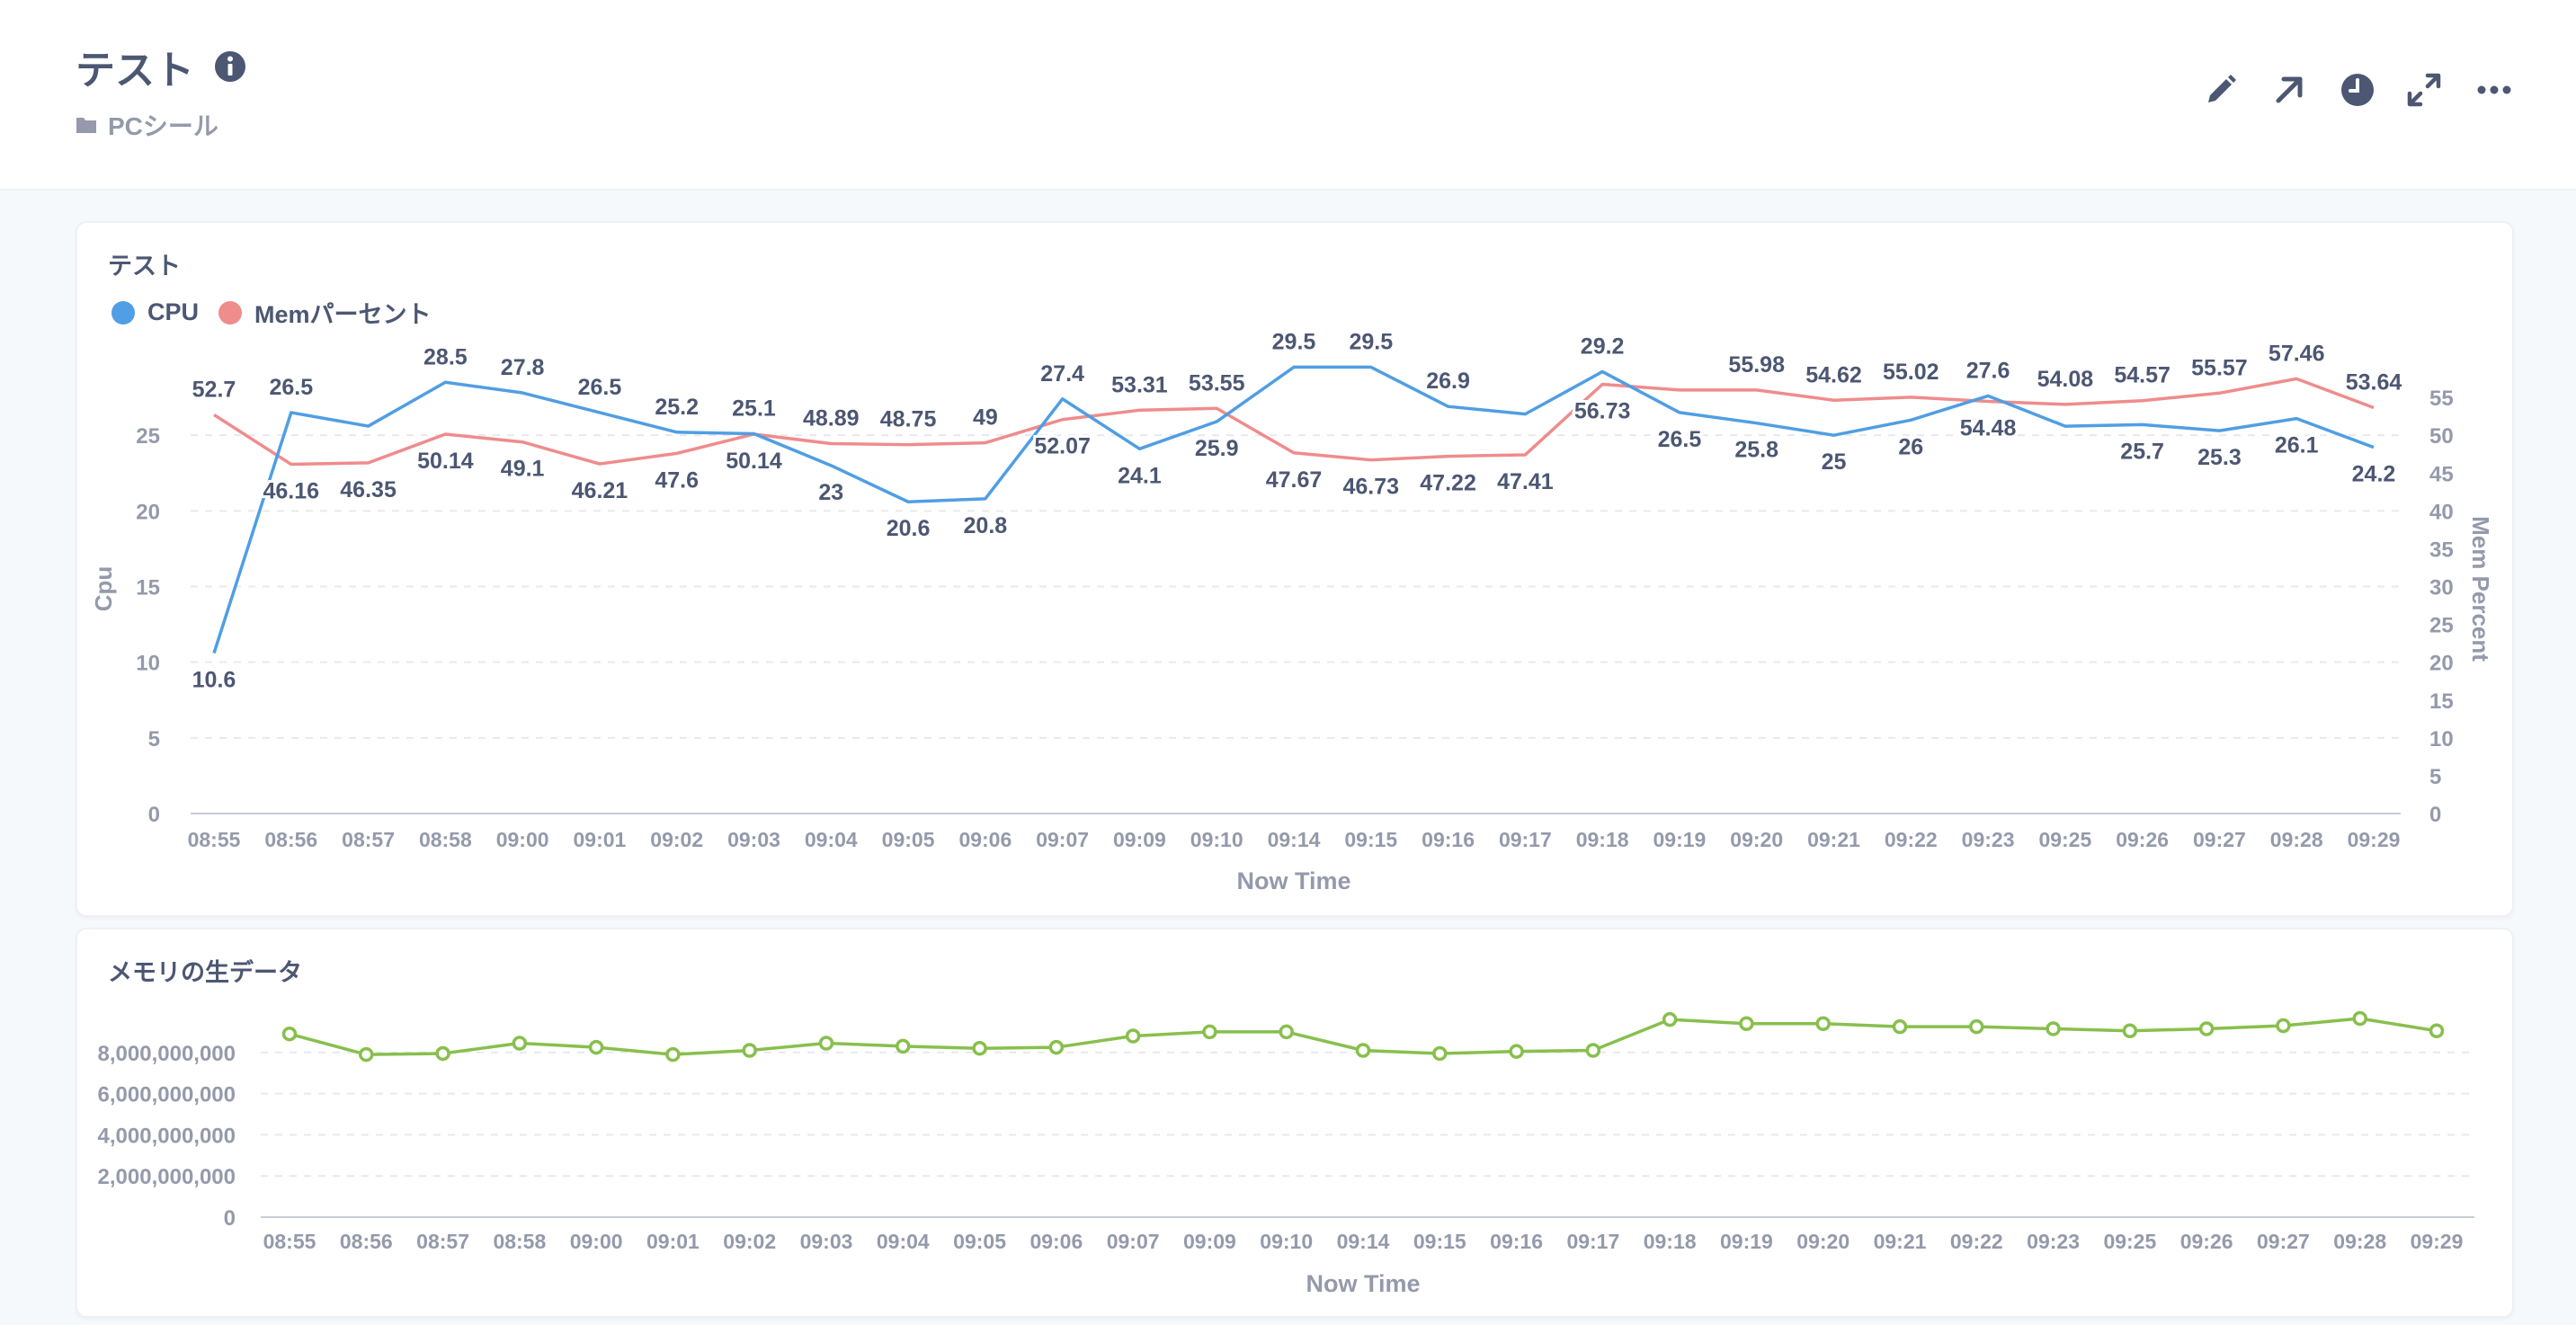  I want to click on dashboard-header: テスト PCシール, so click(1288, 95).